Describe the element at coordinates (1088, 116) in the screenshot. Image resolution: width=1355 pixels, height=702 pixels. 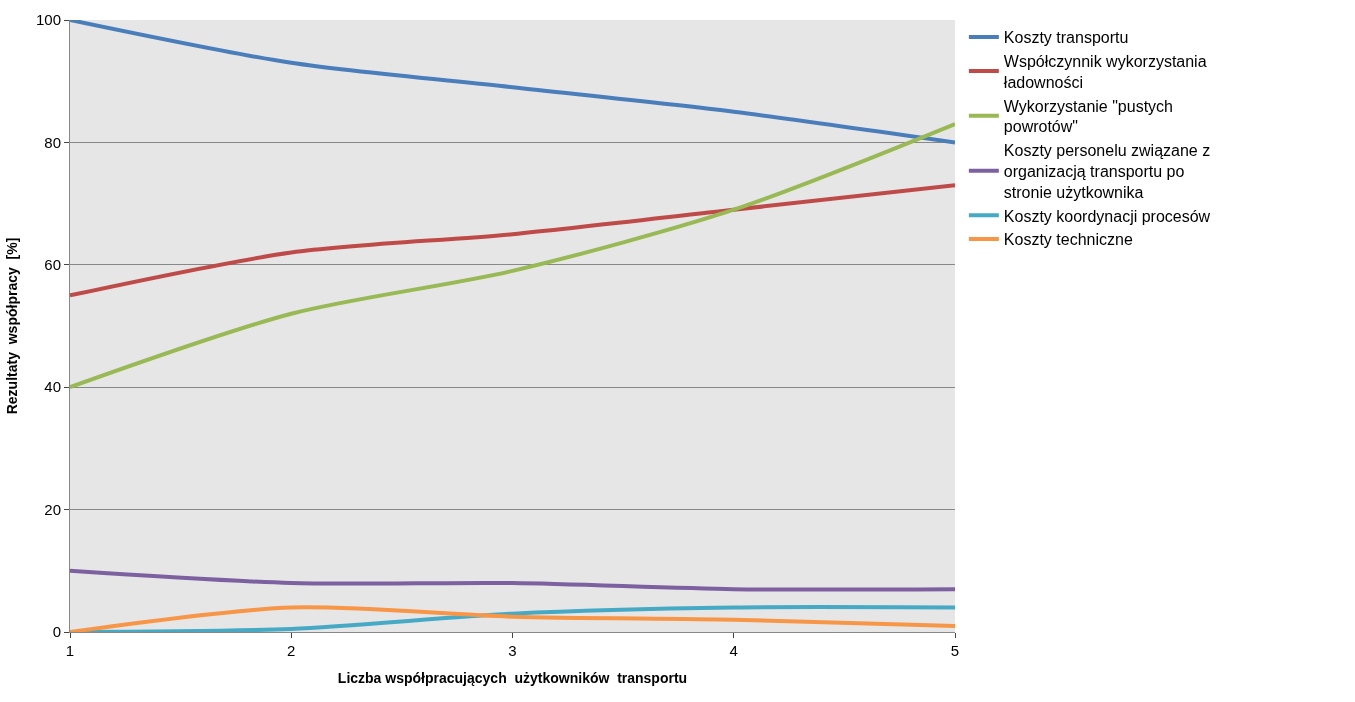
I see `legend-label: Wykorzystanie "pustych powrotów"` at that location.